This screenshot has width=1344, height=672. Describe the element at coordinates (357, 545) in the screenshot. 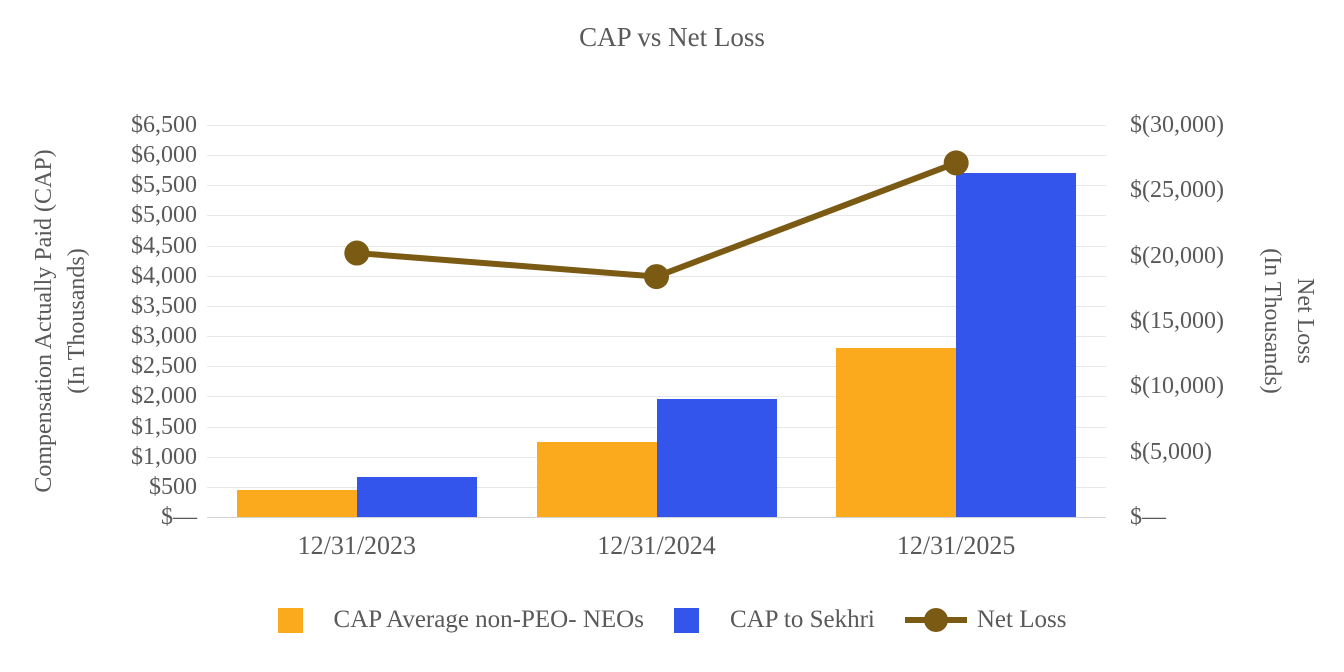

I see `x-axis-label: 12/31/2023` at that location.